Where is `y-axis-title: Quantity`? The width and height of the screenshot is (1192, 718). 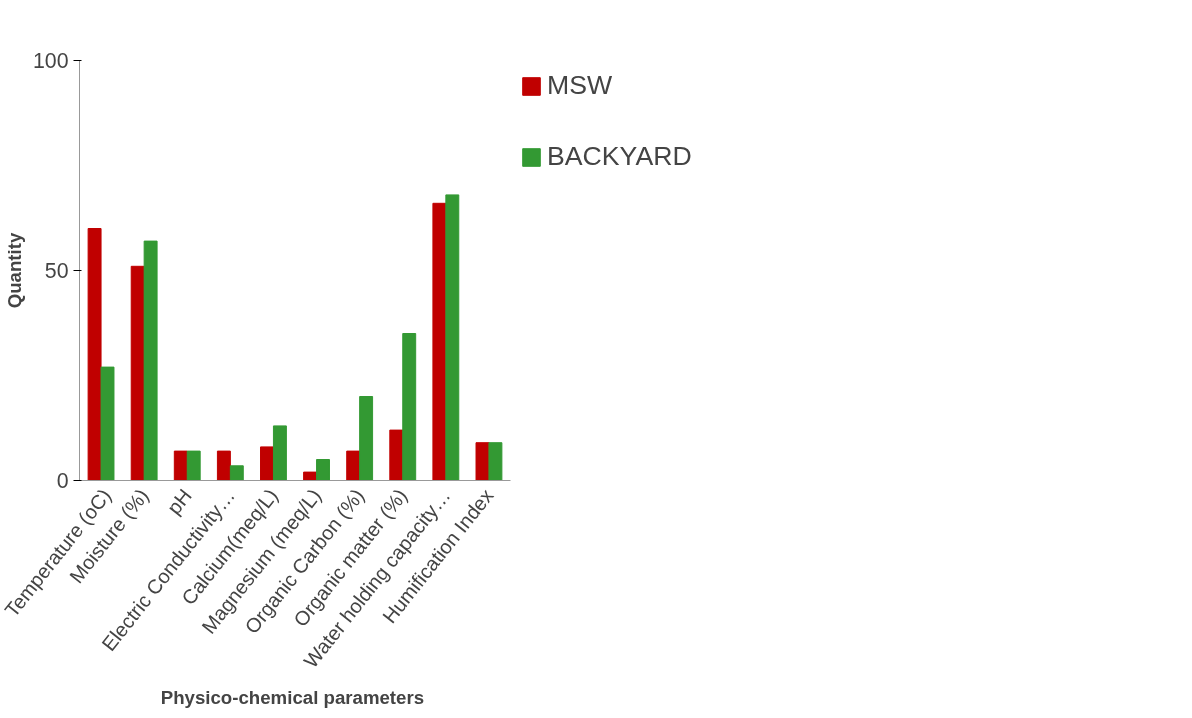
y-axis-title: Quantity is located at coordinates (14, 270).